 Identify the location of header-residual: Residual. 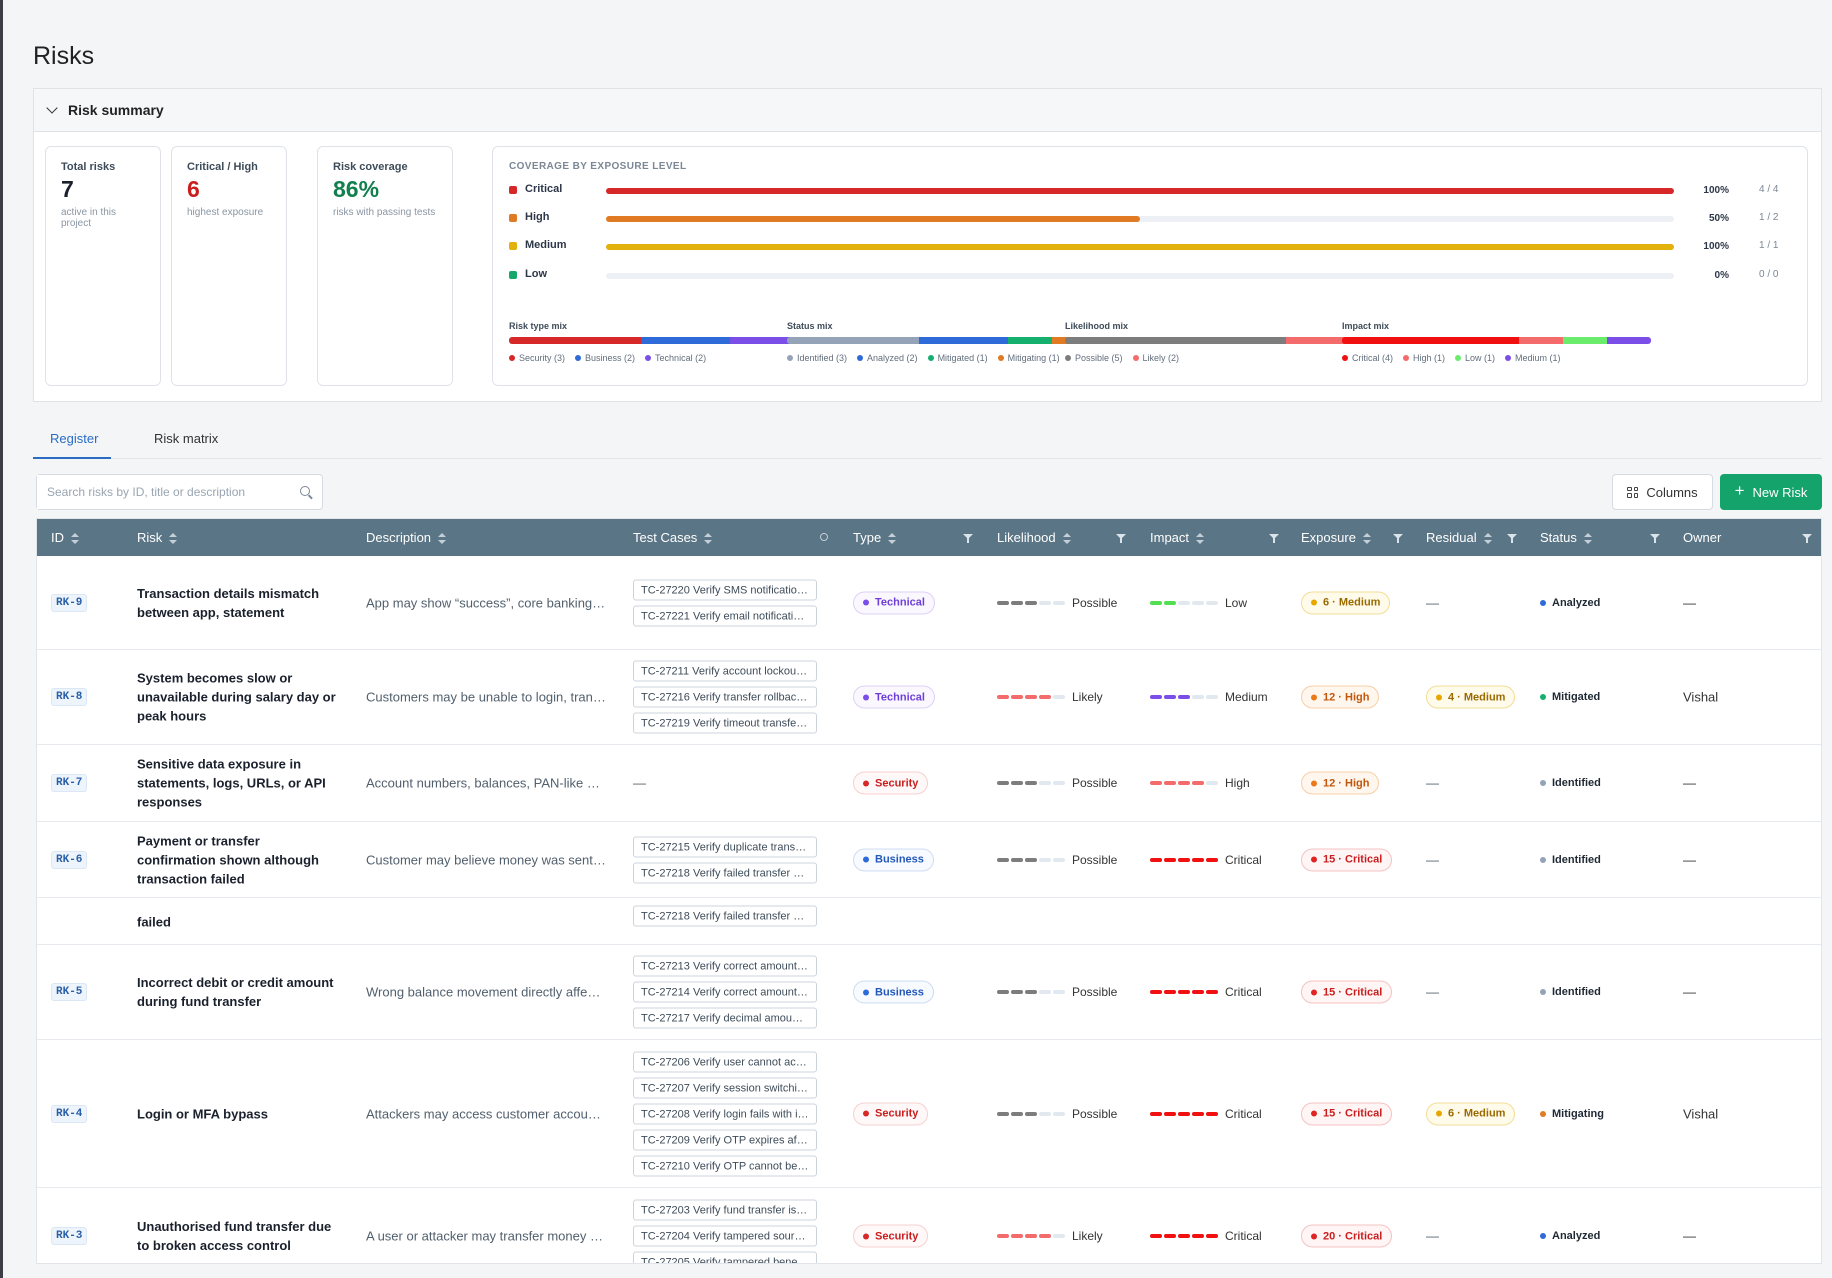
(1459, 537).